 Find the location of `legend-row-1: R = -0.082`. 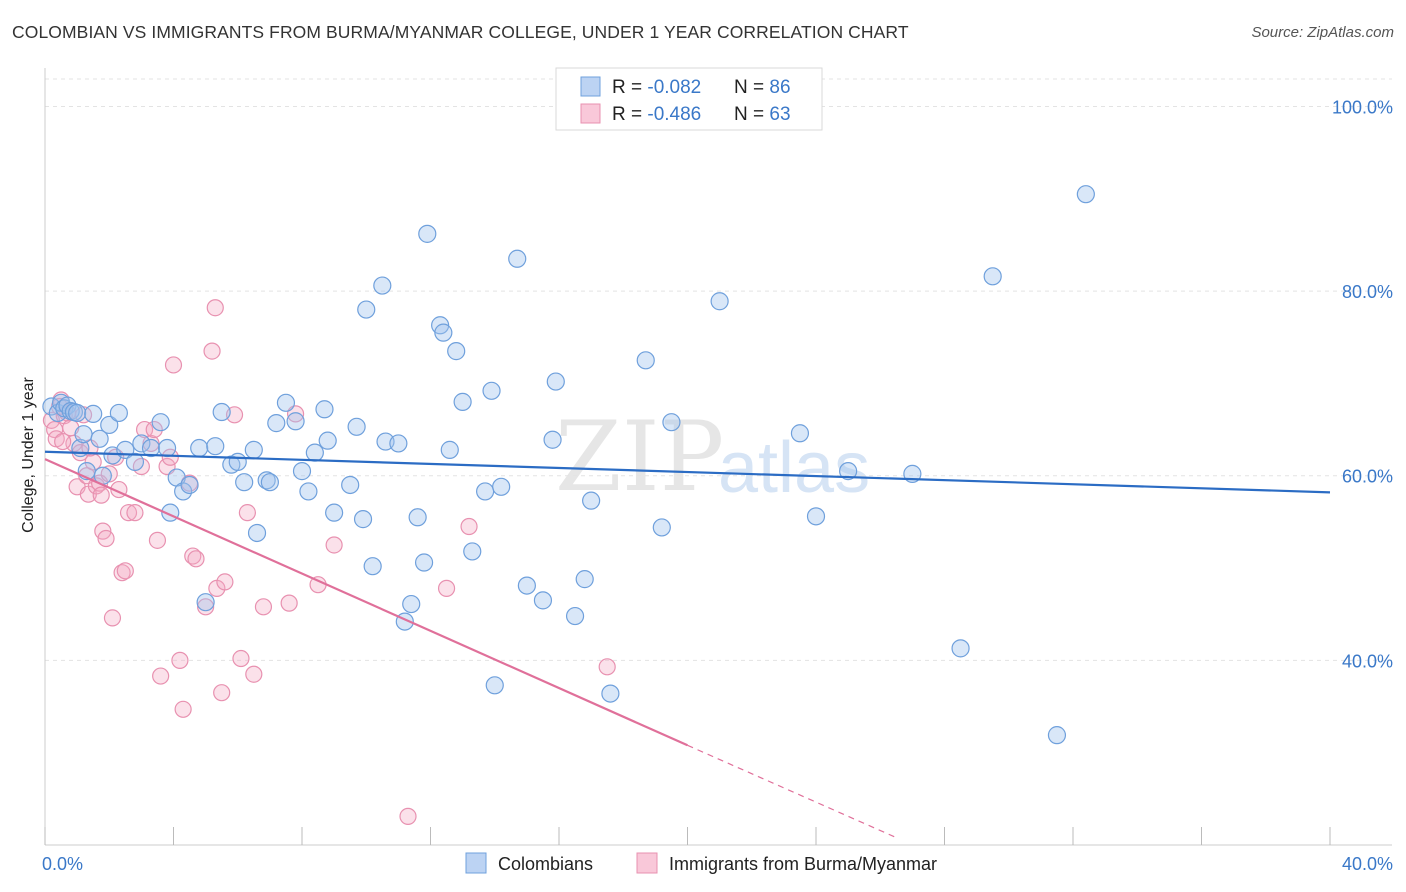

legend-row-1: R = -0.082 is located at coordinates (656, 87).